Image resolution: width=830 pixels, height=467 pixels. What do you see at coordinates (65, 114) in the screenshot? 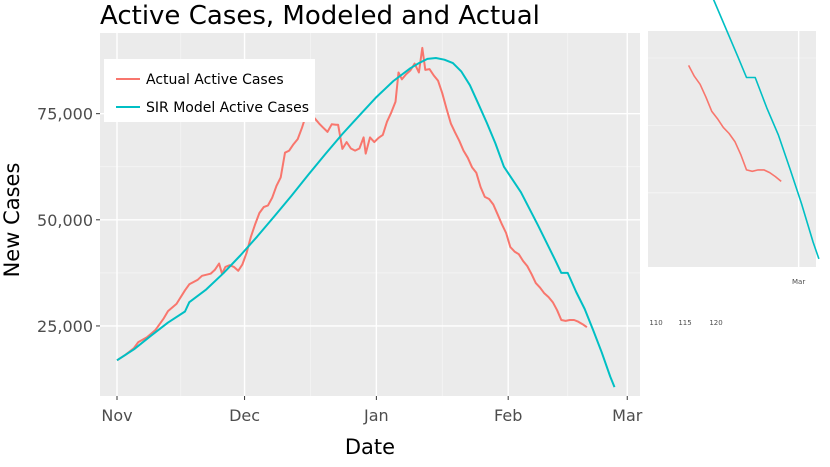
I see `y-tick-label: 75,000` at bounding box center [65, 114].